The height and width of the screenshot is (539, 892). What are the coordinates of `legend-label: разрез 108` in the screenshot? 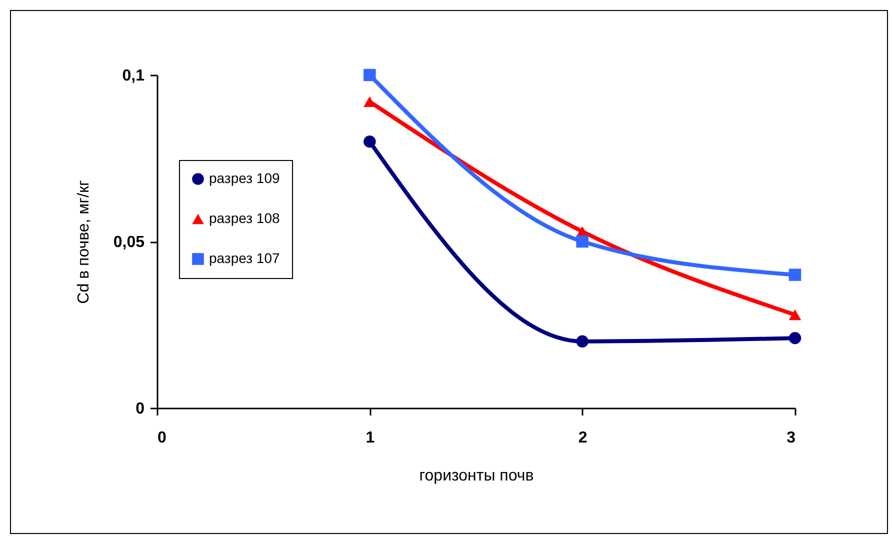 It's located at (244, 218).